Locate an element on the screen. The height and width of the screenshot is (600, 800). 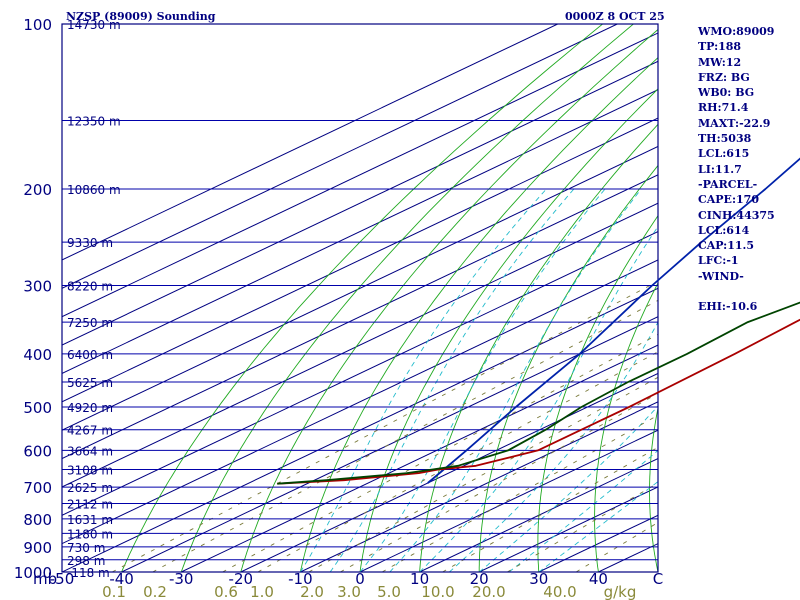
temperature-tick-label: 30 is located at coordinates (538, 579).